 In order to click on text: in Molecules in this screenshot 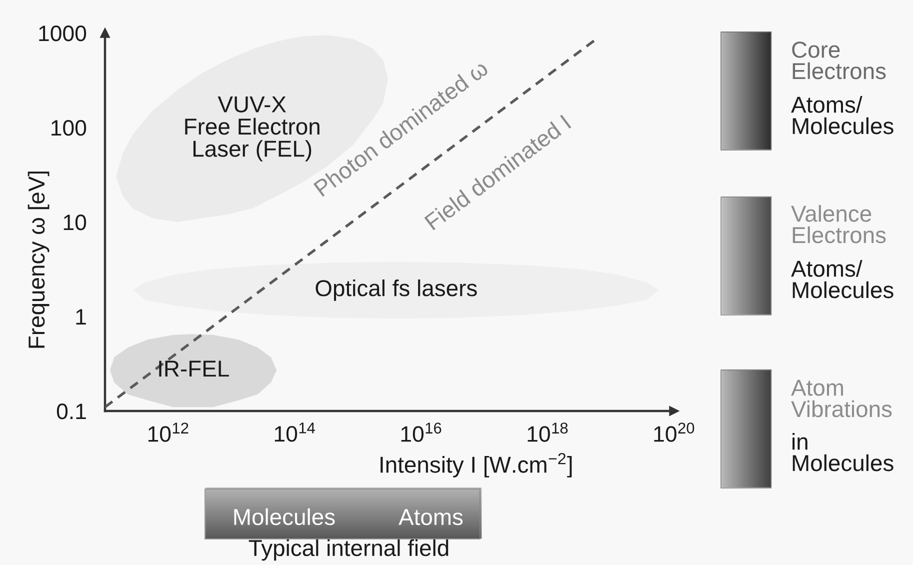, I will do `click(843, 452)`.